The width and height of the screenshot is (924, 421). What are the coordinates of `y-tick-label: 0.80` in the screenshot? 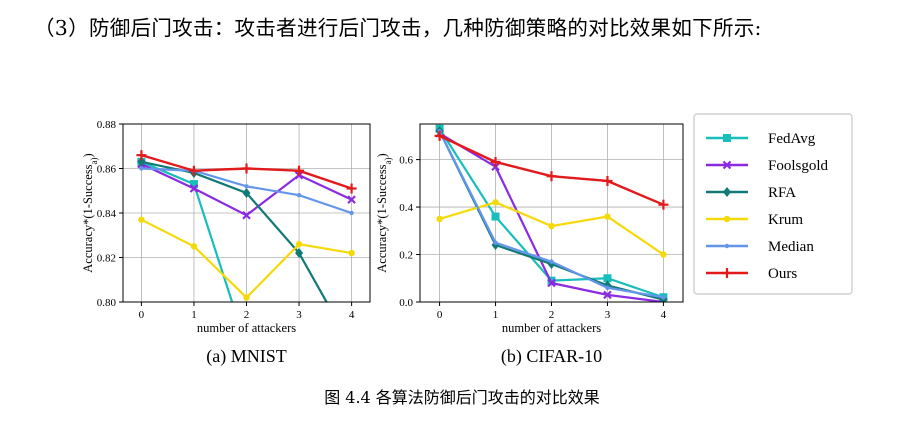 It's located at (107, 303).